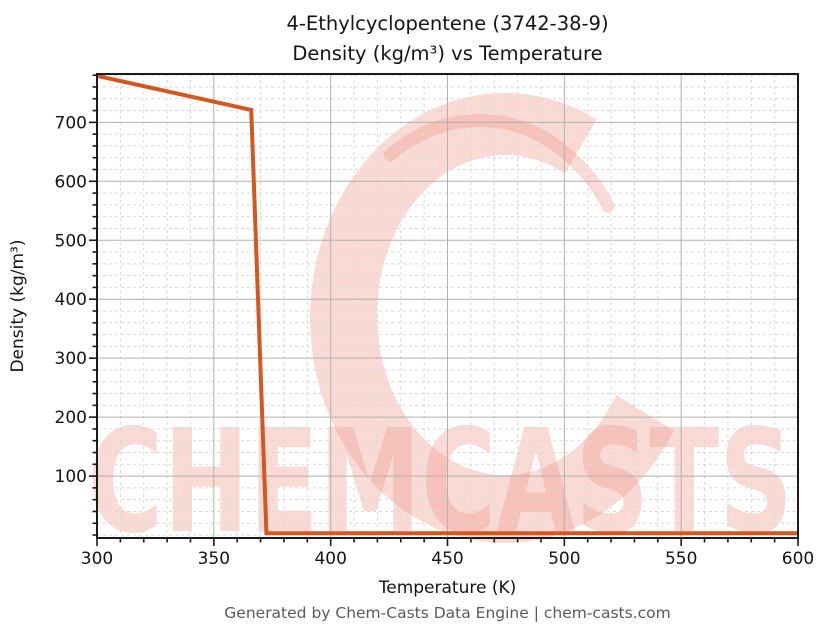  Describe the element at coordinates (564, 559) in the screenshot. I see `x-tick-label: 500` at that location.